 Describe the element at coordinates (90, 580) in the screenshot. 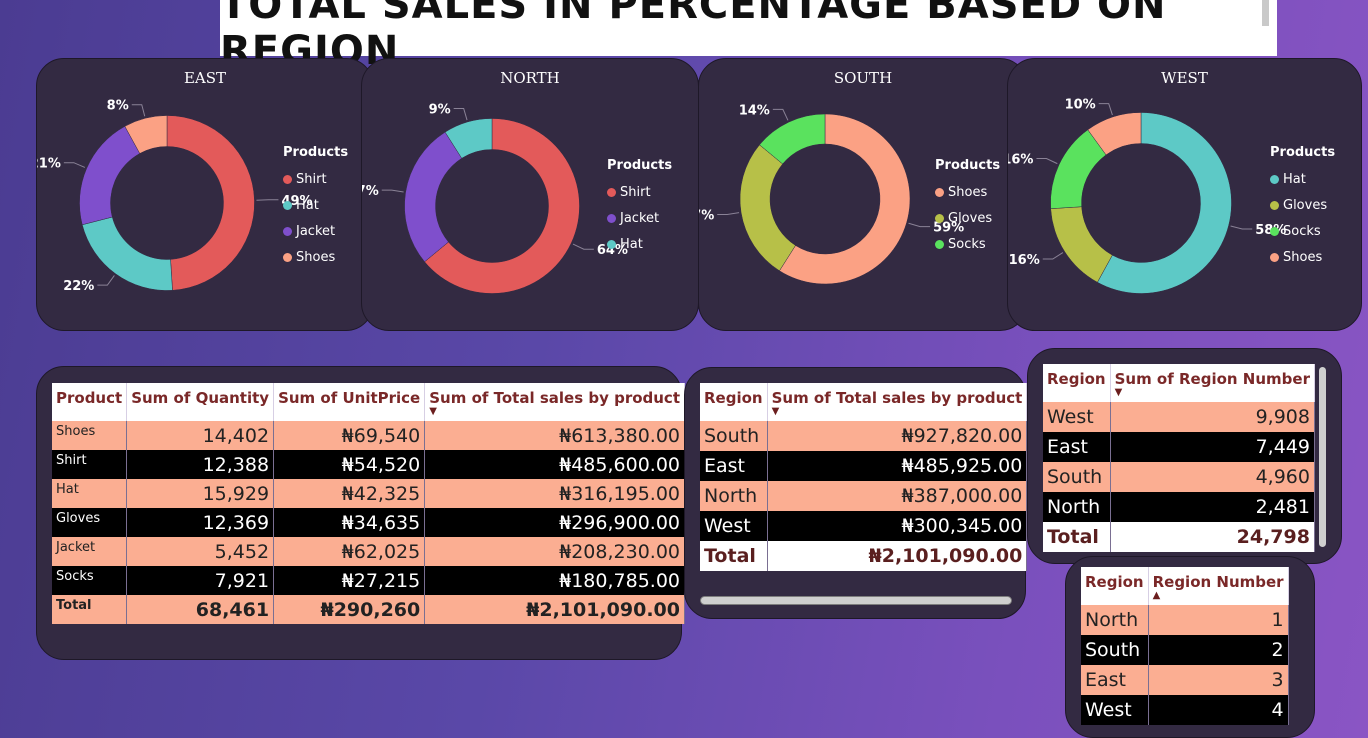

I see `table-cell: Socks` at that location.